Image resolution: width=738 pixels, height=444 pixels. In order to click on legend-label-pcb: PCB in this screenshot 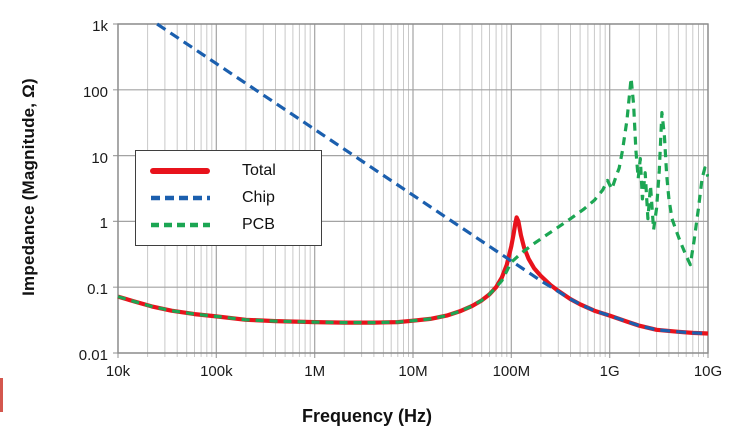, I will do `click(258, 225)`.